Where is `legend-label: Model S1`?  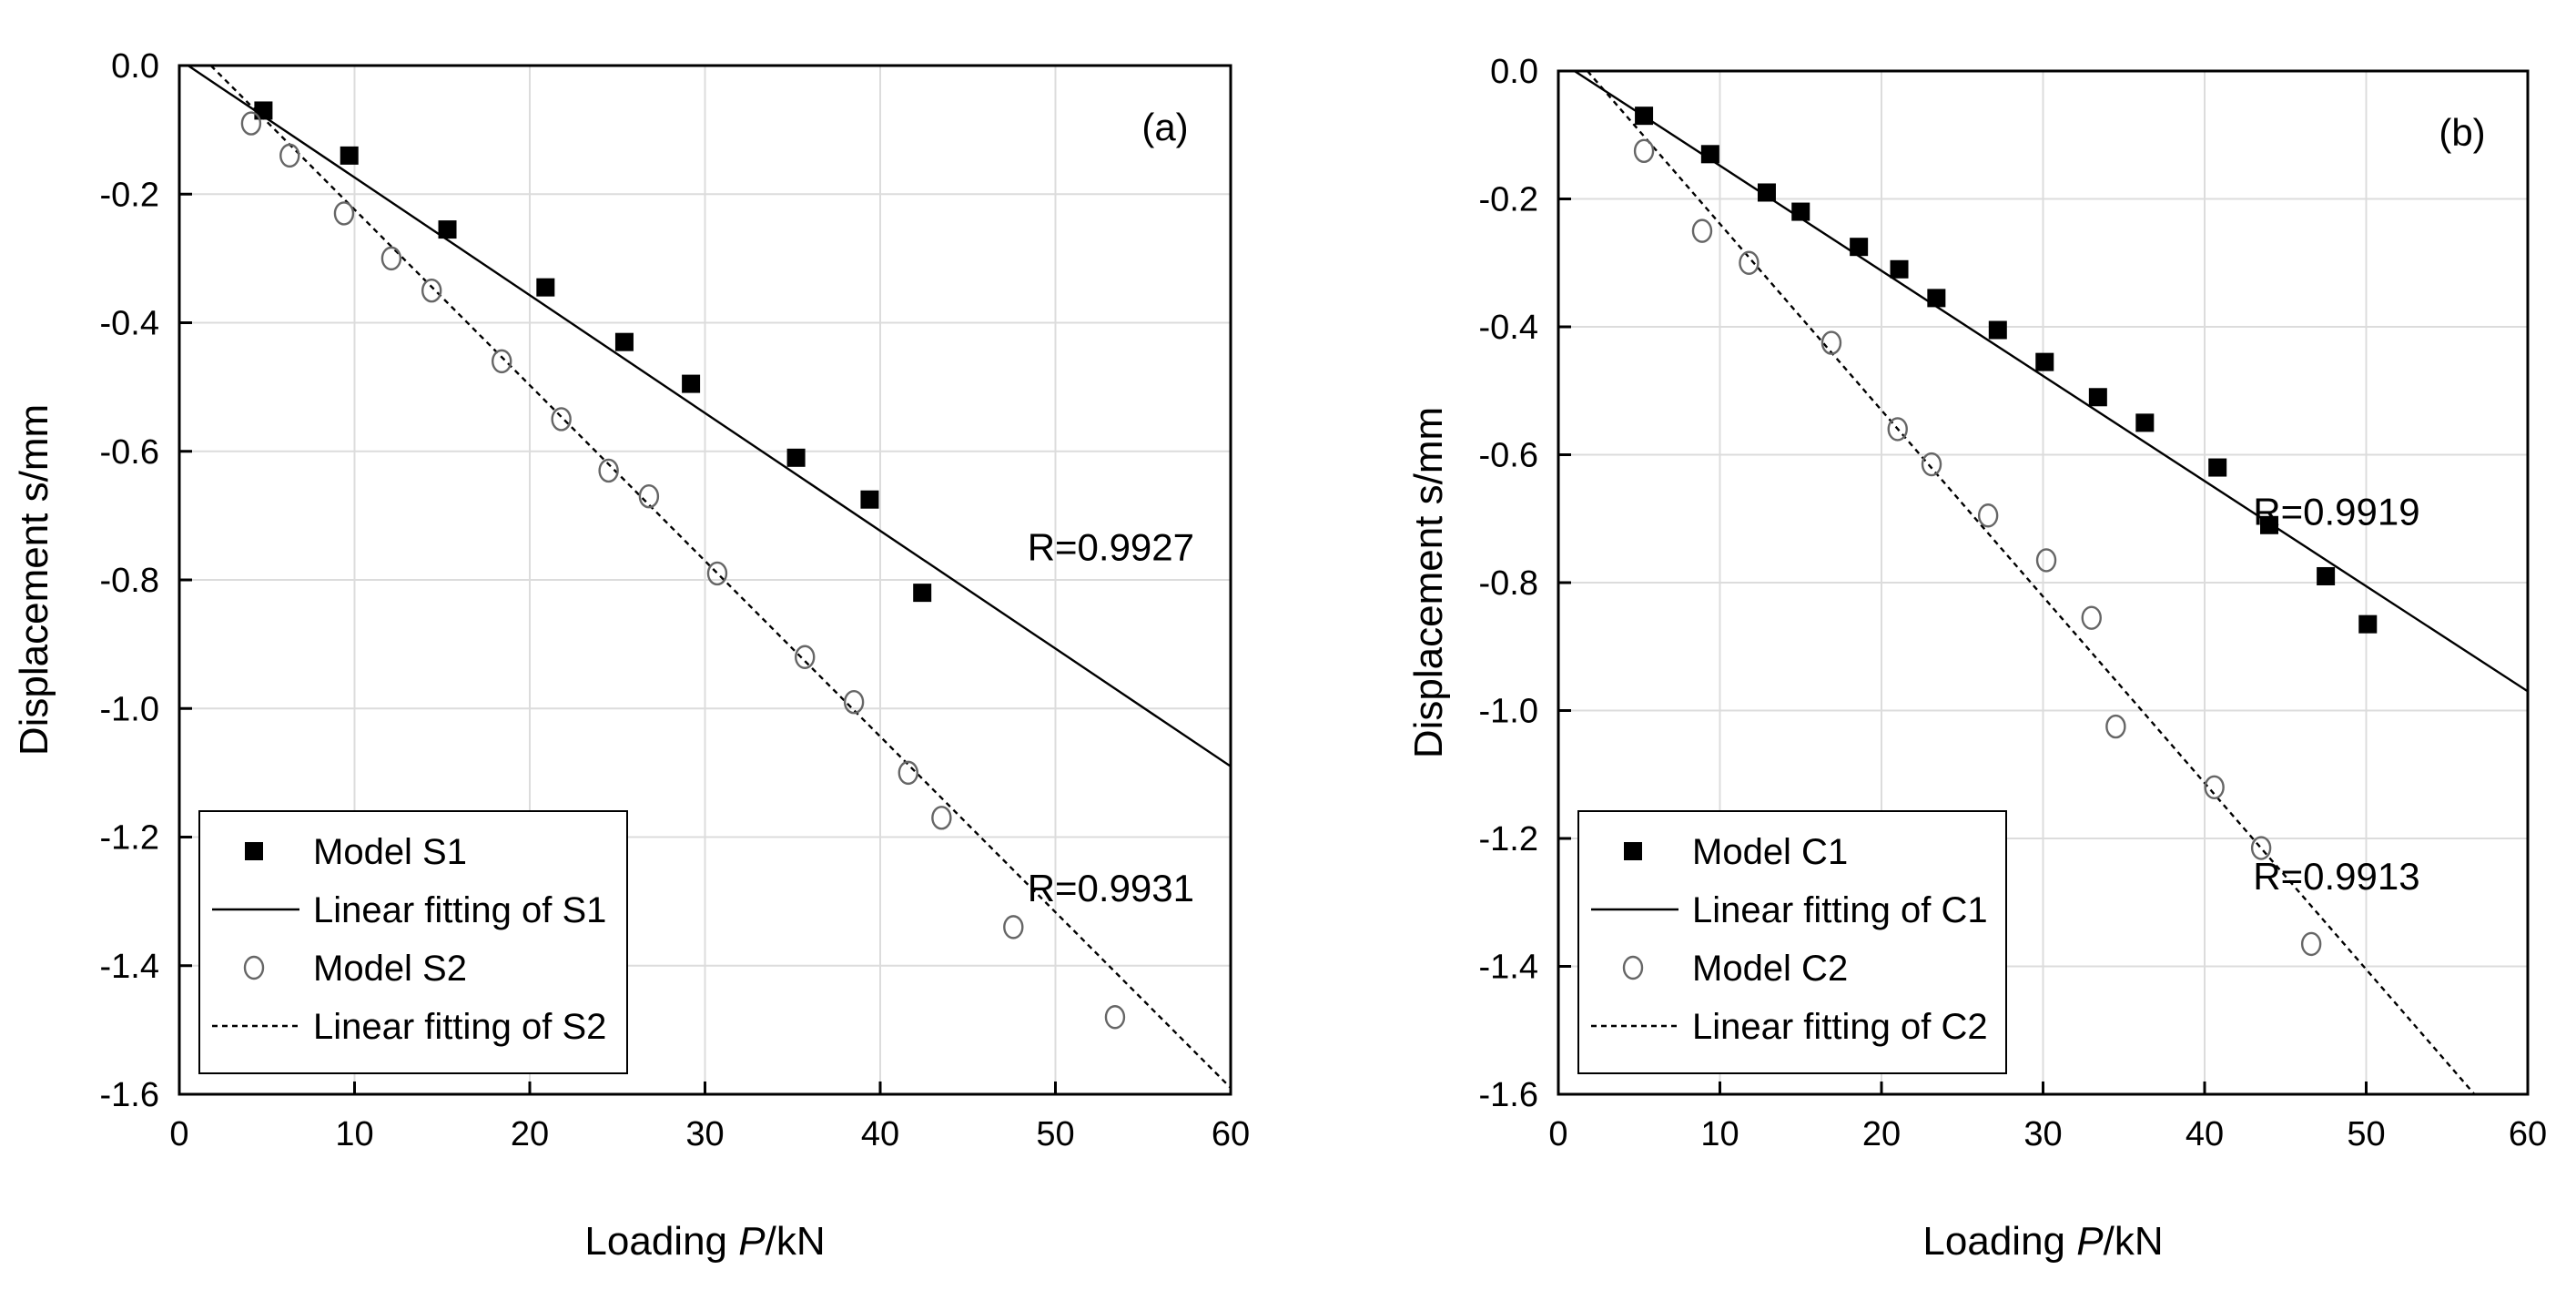 legend-label: Model S1 is located at coordinates (390, 852).